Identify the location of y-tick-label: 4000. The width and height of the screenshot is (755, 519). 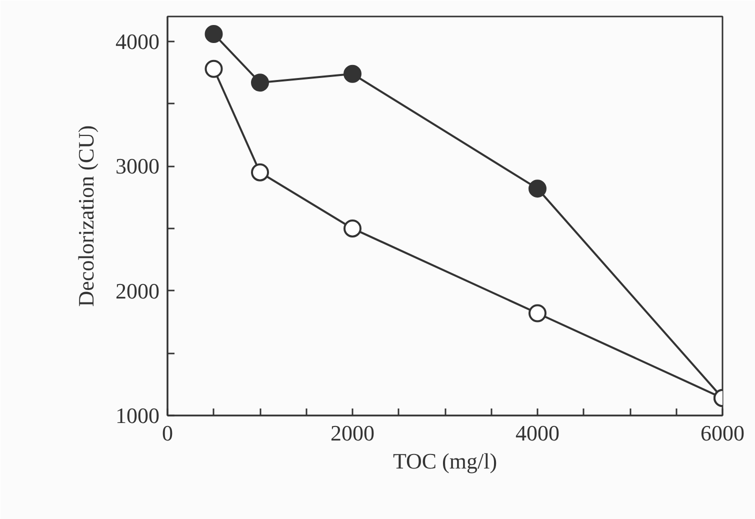
(138, 41).